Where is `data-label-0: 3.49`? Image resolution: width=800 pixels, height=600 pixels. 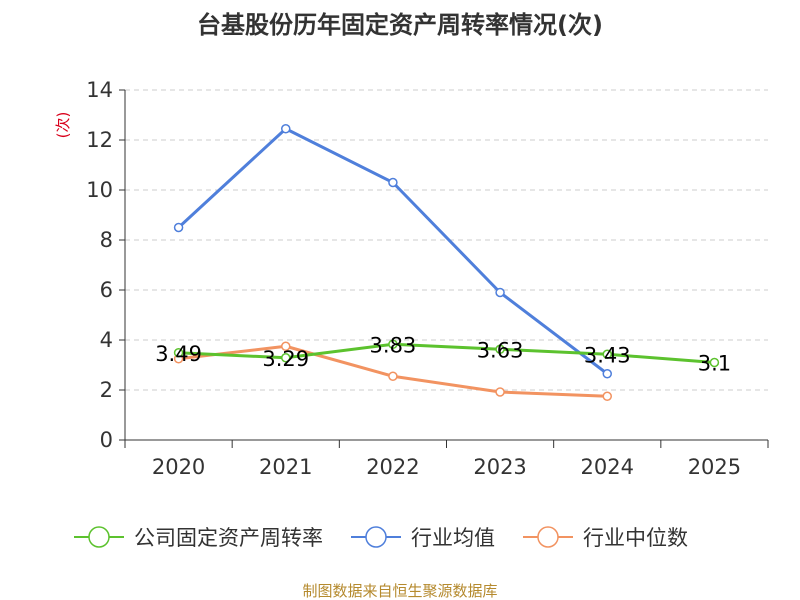 data-label-0: 3.49 is located at coordinates (178, 354).